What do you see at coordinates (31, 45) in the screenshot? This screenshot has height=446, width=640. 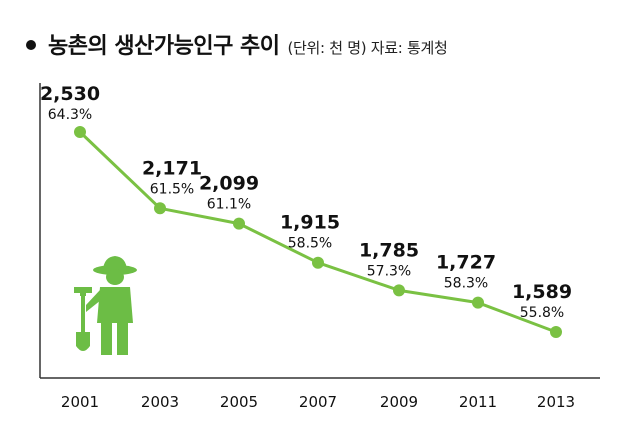 I see `title-bullet-icon` at bounding box center [31, 45].